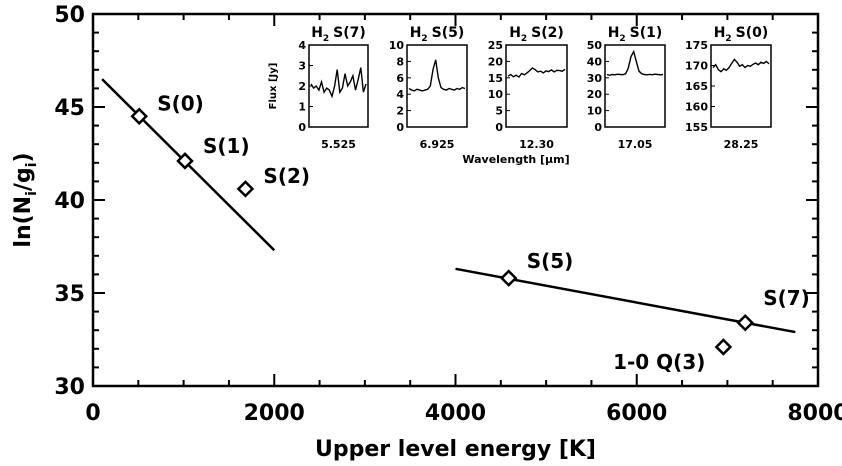  I want to click on x-tick-label: 4000, so click(455, 413).